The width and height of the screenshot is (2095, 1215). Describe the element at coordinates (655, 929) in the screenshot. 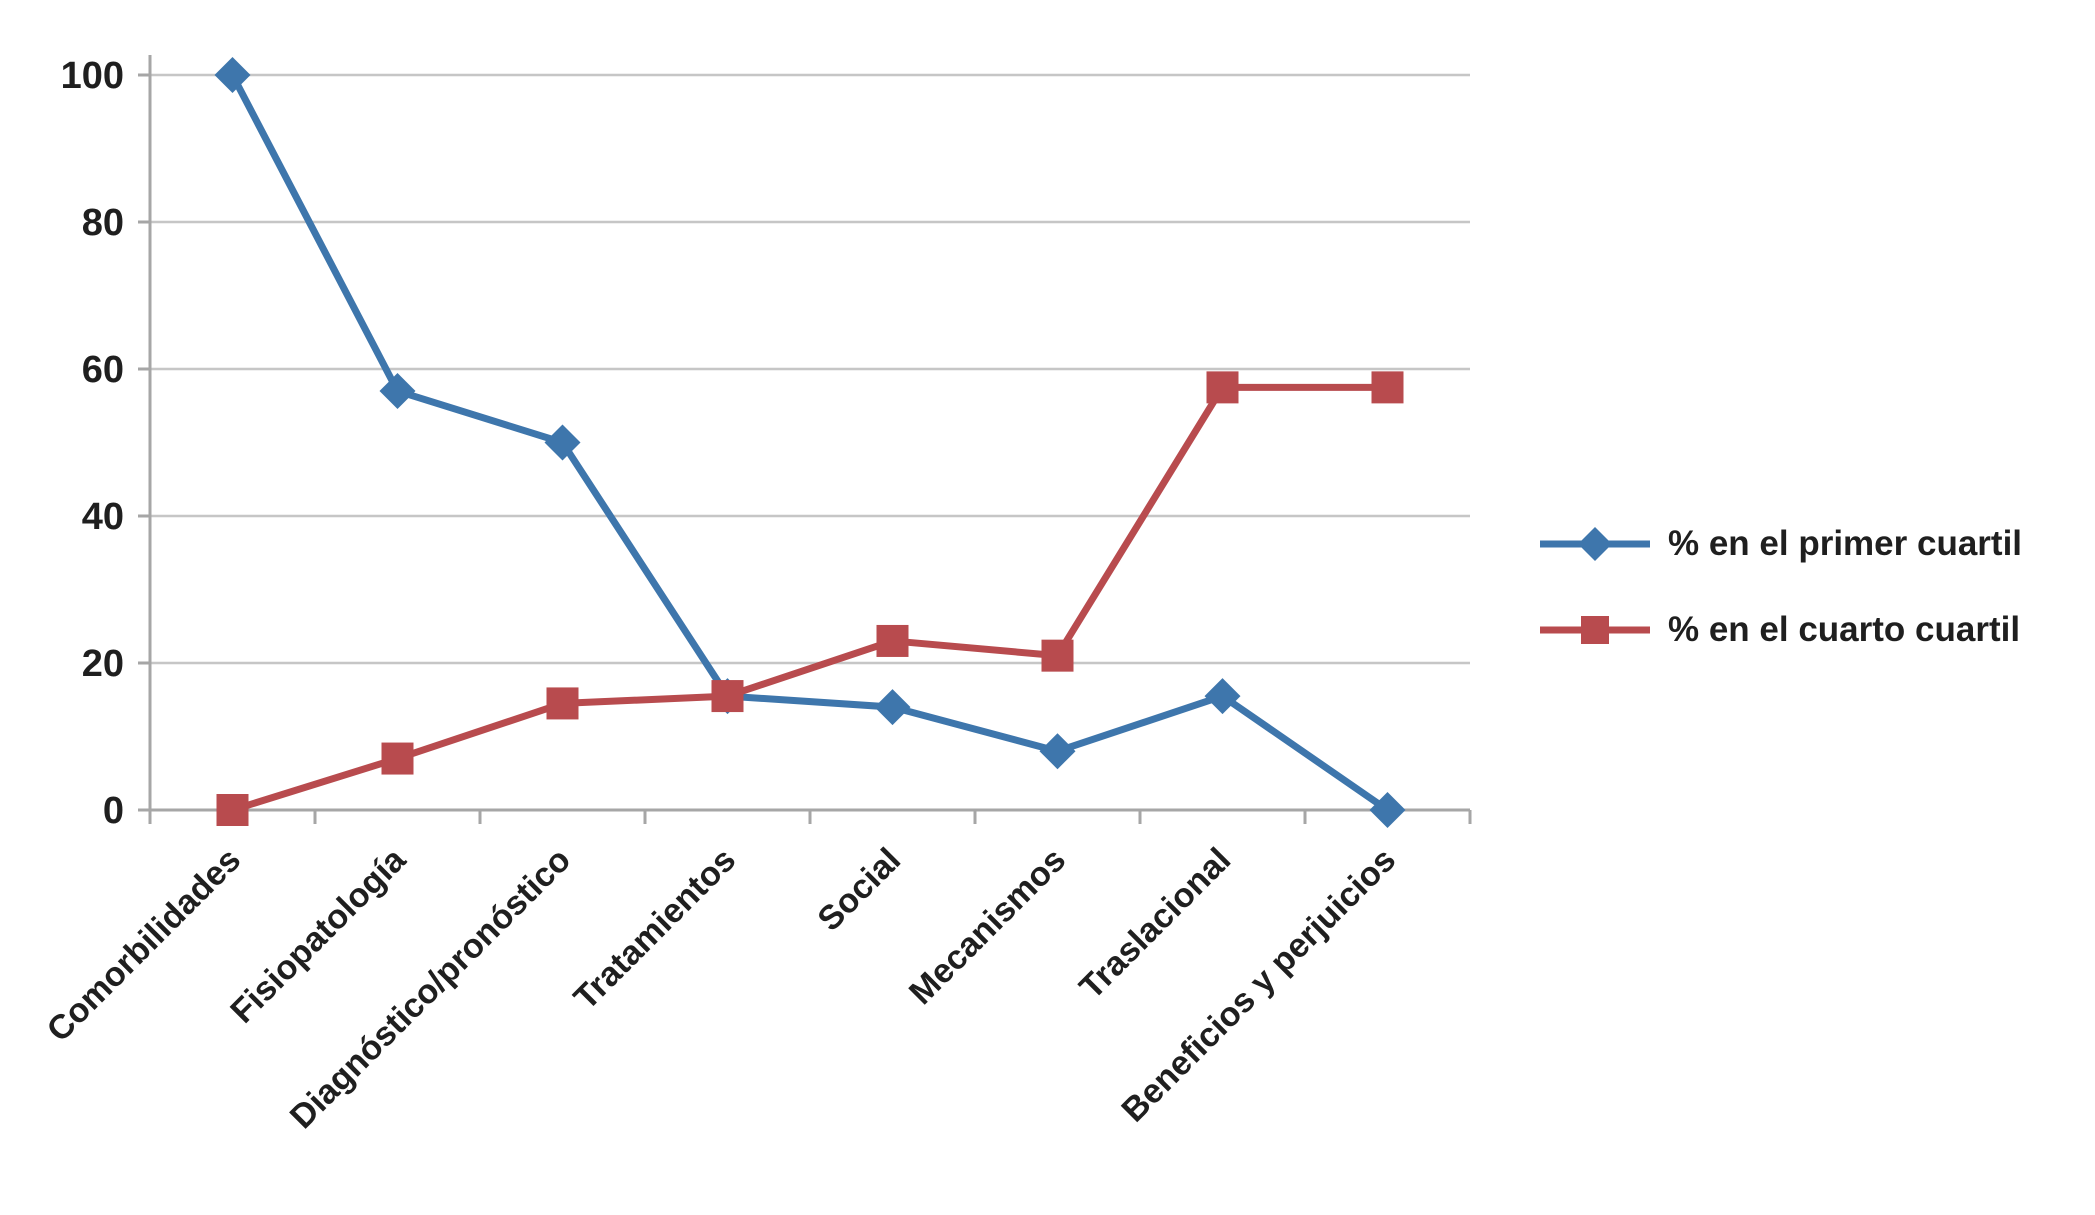

I see `x-category-label: Tratamientos` at that location.